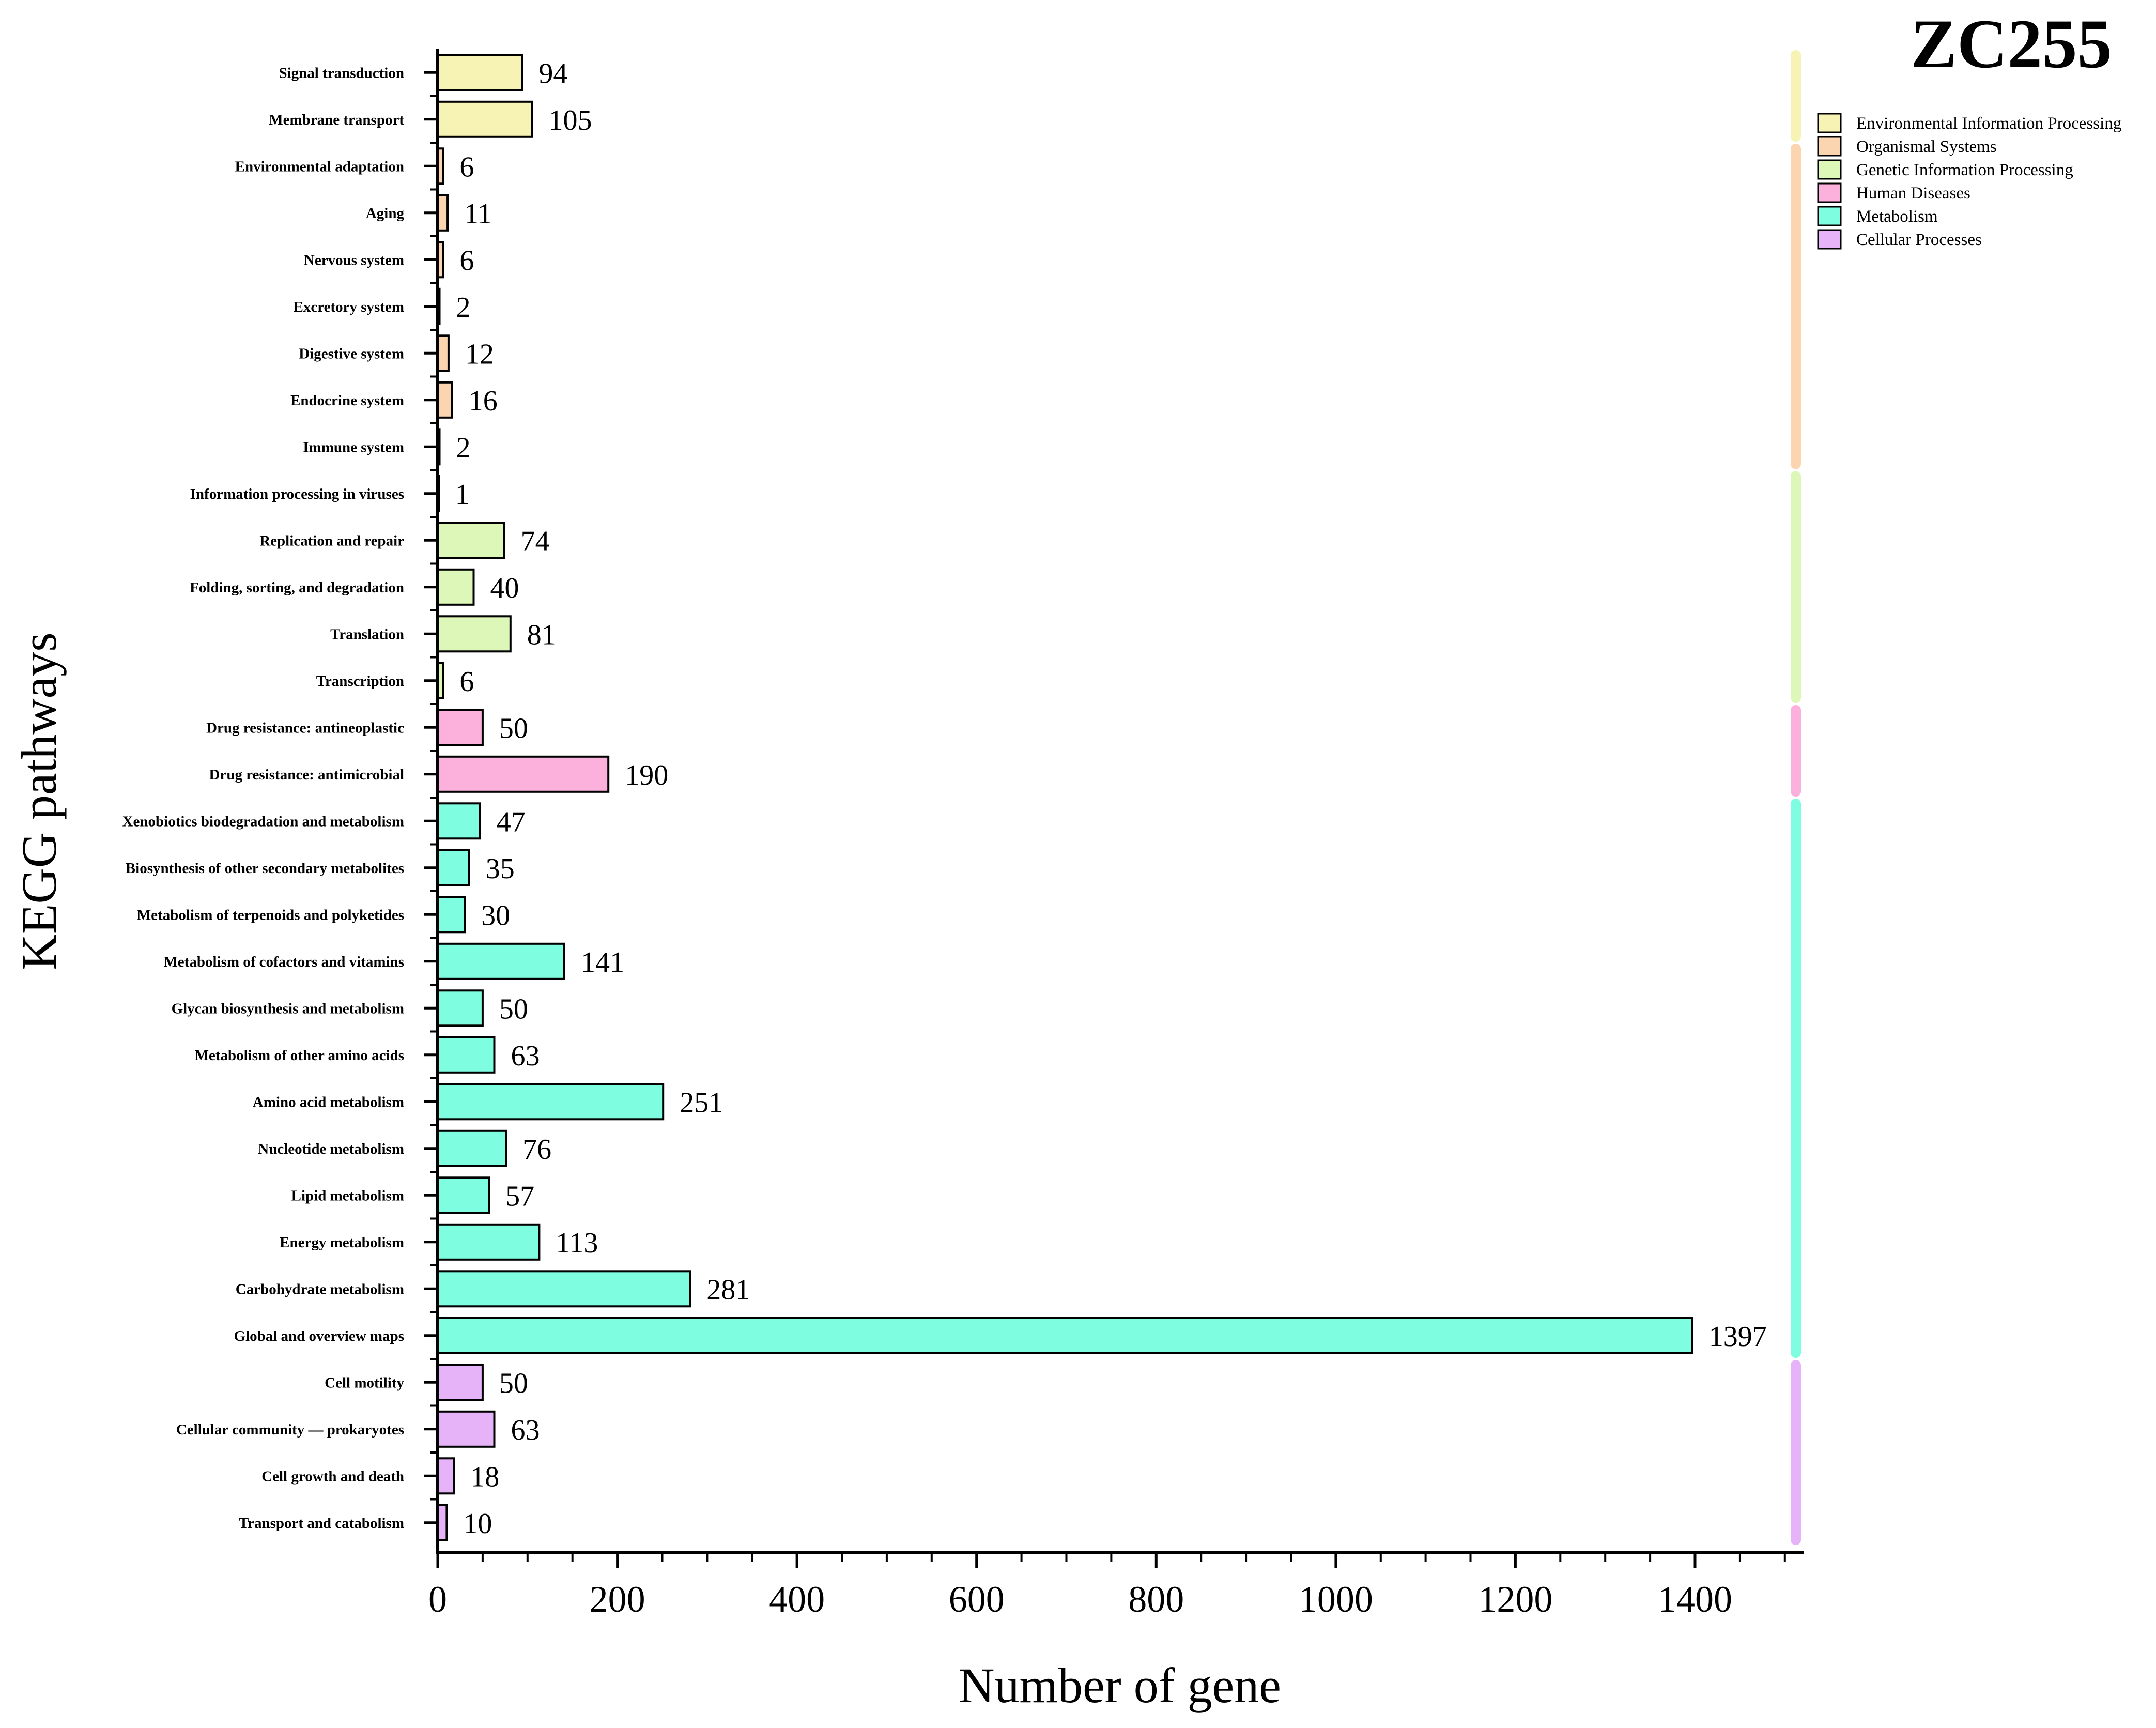 The image size is (2156, 1728). I want to click on category-label: Aging, so click(385, 213).